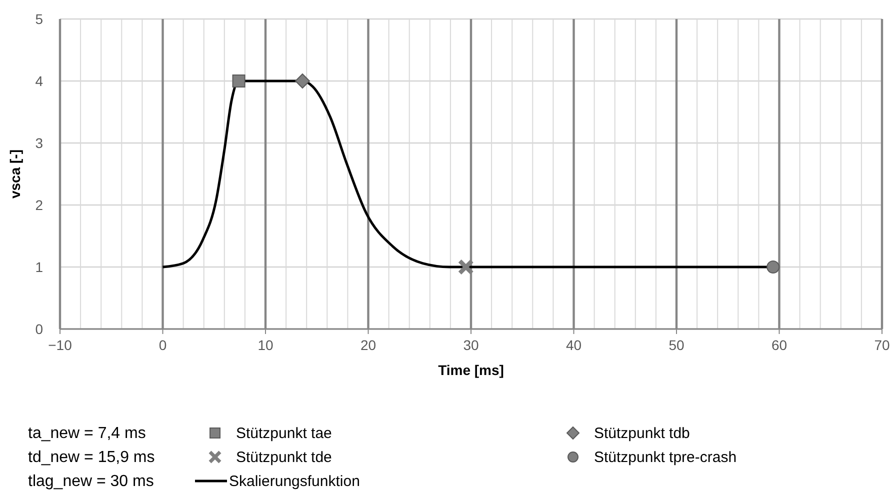 Image resolution: width=892 pixels, height=492 pixels. What do you see at coordinates (882, 345) in the screenshot?
I see `x-tick-label: 70` at bounding box center [882, 345].